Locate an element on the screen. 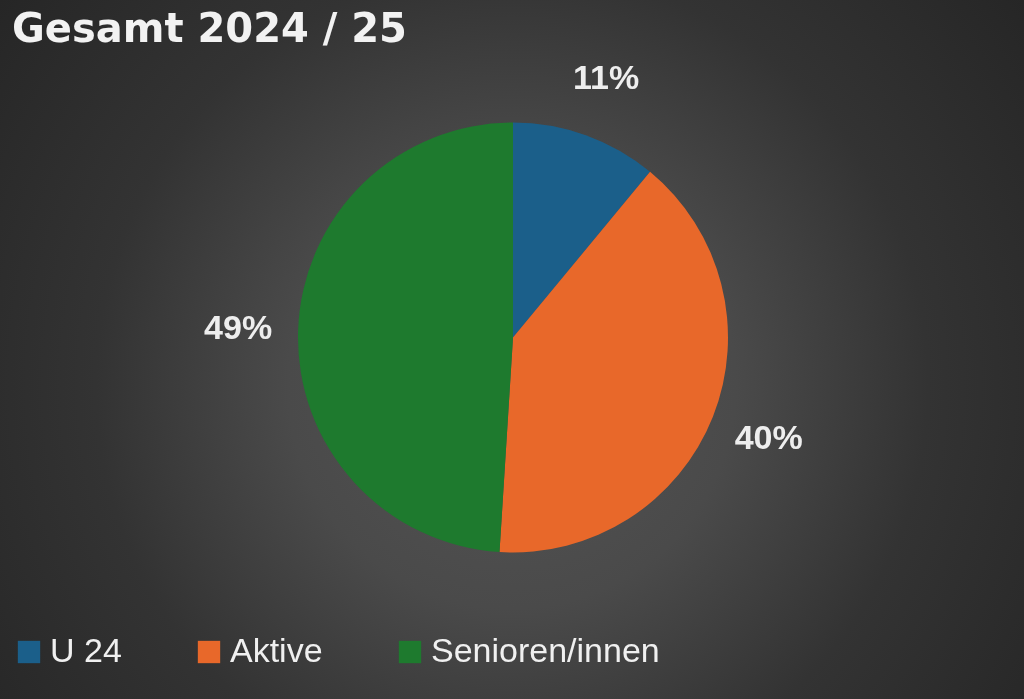  data-label: 11% is located at coordinates (606, 76).